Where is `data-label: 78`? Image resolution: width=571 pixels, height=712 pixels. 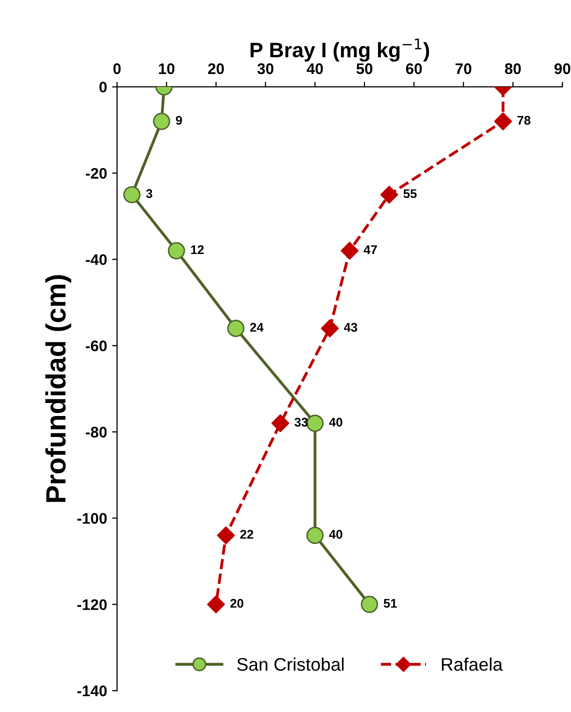 data-label: 78 is located at coordinates (523, 120).